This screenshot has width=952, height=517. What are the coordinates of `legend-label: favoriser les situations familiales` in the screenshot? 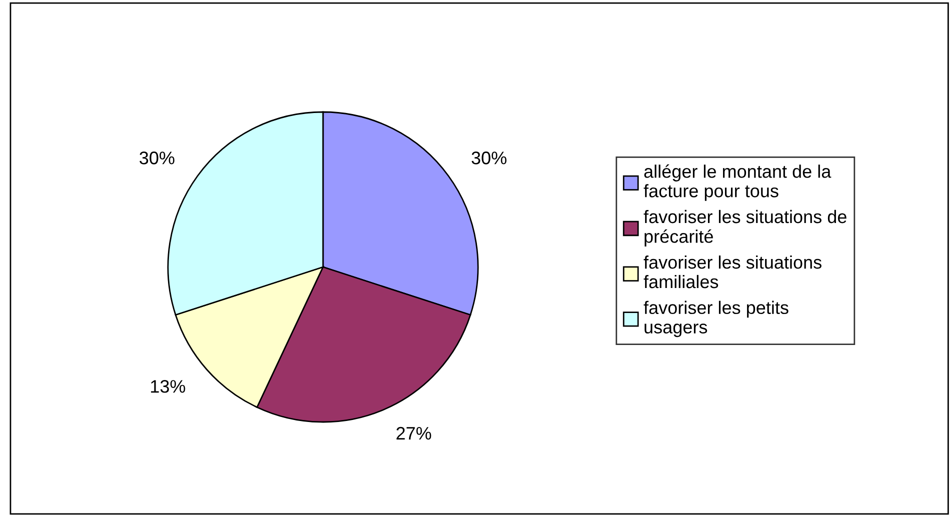 It's located at (733, 271).